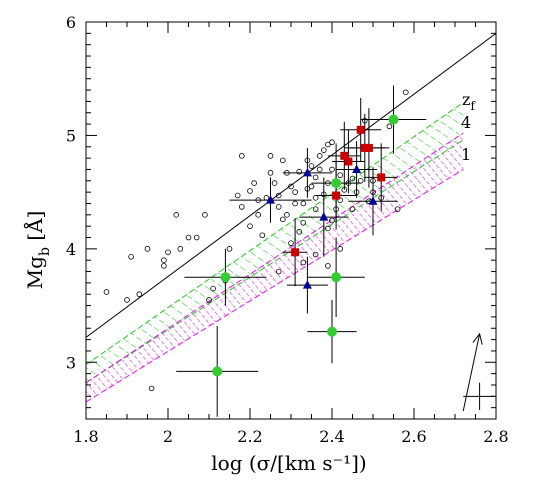 The image size is (545, 486). I want to click on y-tick-label: 5, so click(71, 135).